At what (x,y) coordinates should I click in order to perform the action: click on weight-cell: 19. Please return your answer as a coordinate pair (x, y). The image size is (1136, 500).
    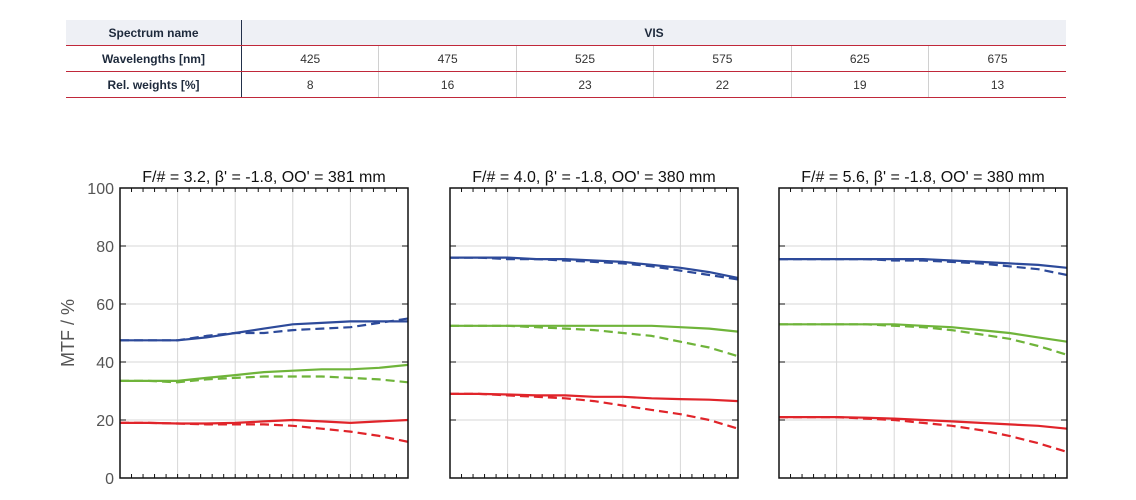
    Looking at the image, I should click on (860, 84).